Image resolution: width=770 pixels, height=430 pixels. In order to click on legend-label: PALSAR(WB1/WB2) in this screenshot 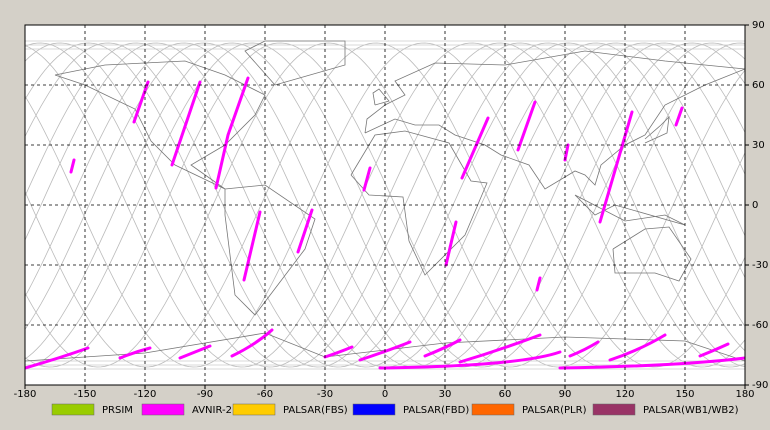, I will do `click(691, 410)`.